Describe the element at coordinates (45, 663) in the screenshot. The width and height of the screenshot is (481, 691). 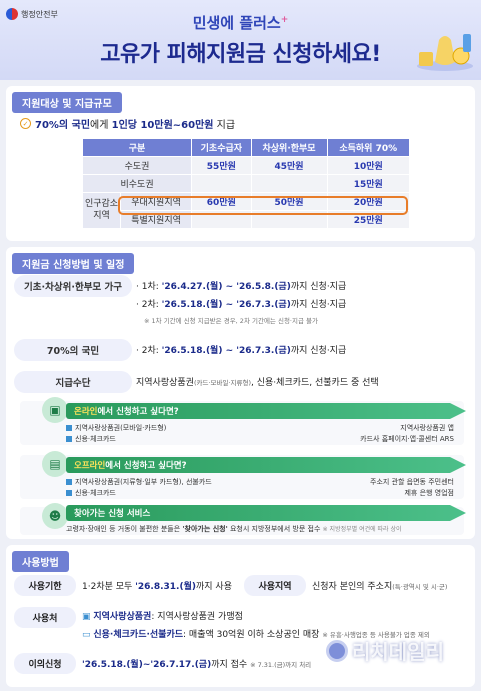
I see `appeal-label: 이의신청` at that location.